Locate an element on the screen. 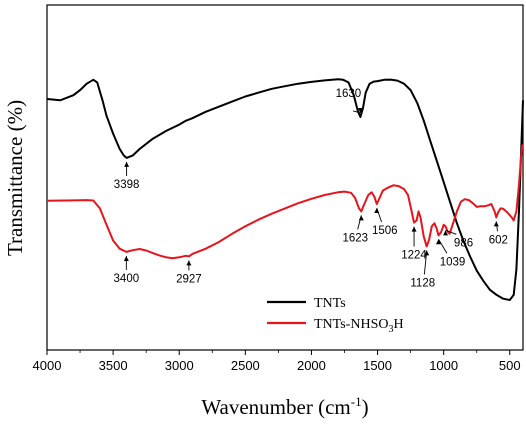 The width and height of the screenshot is (526, 424). x-tick-label-1000: 1000 is located at coordinates (443, 365).